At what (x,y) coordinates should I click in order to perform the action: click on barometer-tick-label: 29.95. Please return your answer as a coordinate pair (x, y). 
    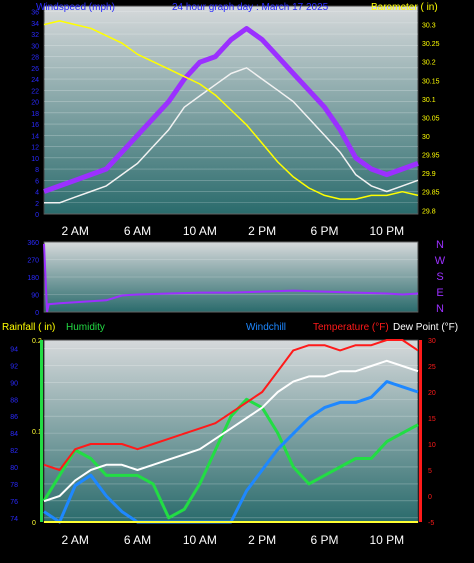
    Looking at the image, I should click on (431, 156).